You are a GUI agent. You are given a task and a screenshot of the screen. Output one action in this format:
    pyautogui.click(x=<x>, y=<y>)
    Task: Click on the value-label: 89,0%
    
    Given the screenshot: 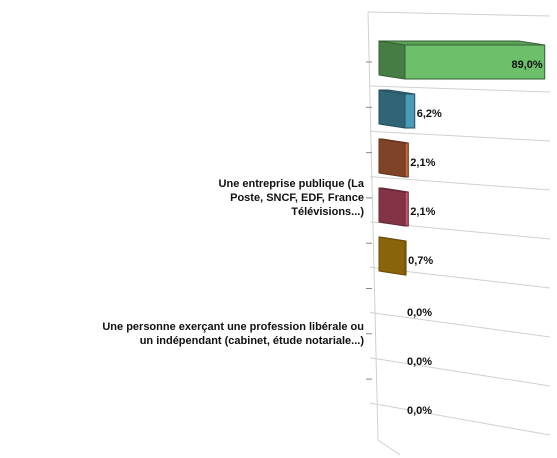 What is the action you would take?
    pyautogui.click(x=527, y=65)
    